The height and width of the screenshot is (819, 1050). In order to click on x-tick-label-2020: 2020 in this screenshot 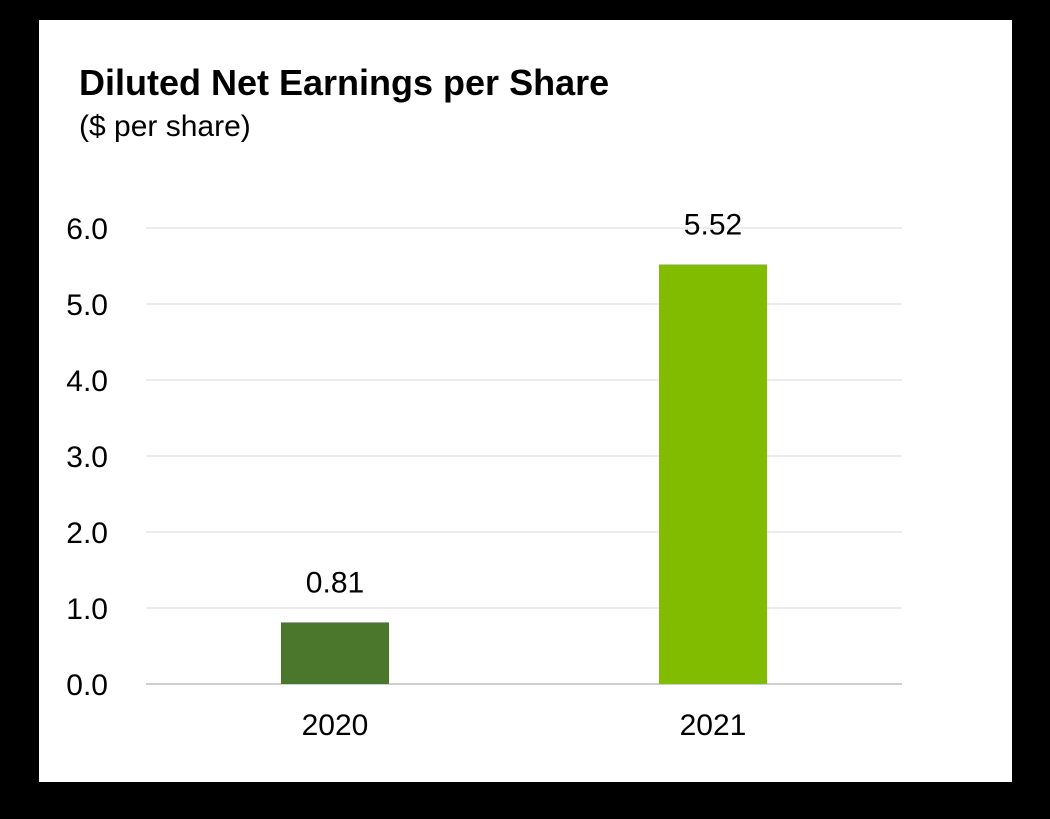, I will do `click(335, 725)`.